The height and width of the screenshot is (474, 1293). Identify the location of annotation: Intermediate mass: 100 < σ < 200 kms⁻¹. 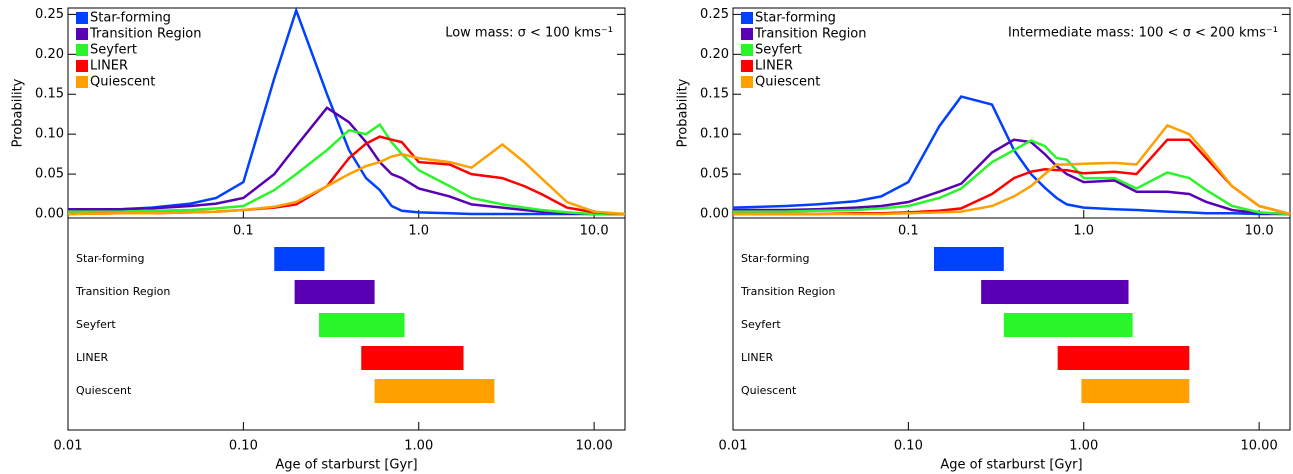
(1143, 33).